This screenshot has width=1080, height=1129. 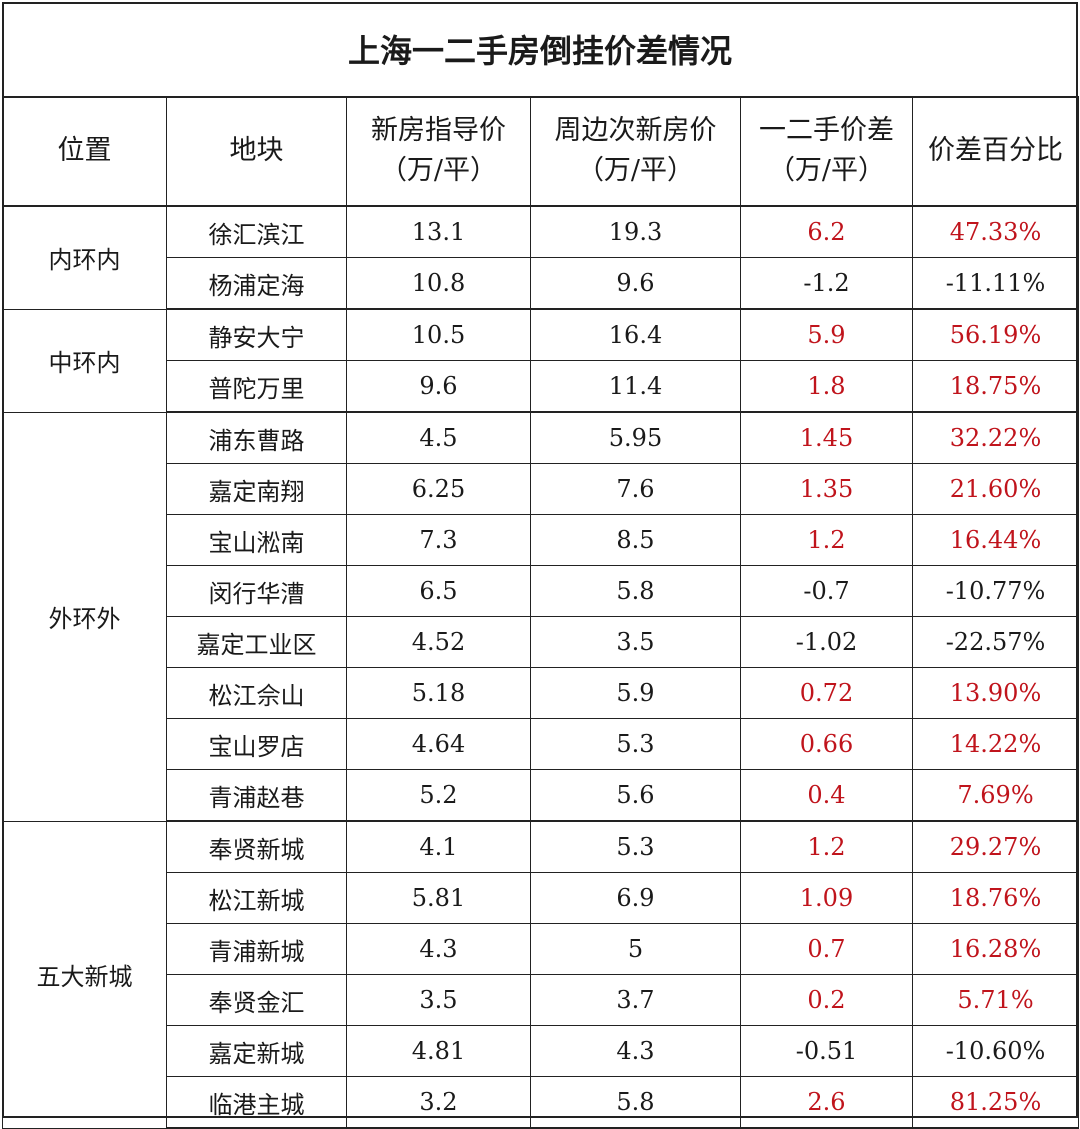 What do you see at coordinates (995, 949) in the screenshot?
I see `diff-percent-cell: 16.28%` at bounding box center [995, 949].